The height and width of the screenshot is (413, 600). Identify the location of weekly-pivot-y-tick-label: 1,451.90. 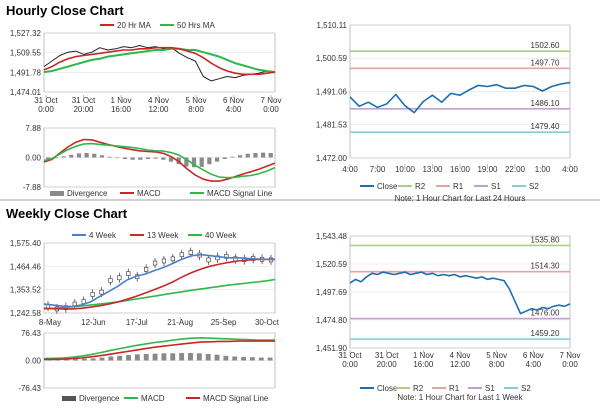
(332, 348).